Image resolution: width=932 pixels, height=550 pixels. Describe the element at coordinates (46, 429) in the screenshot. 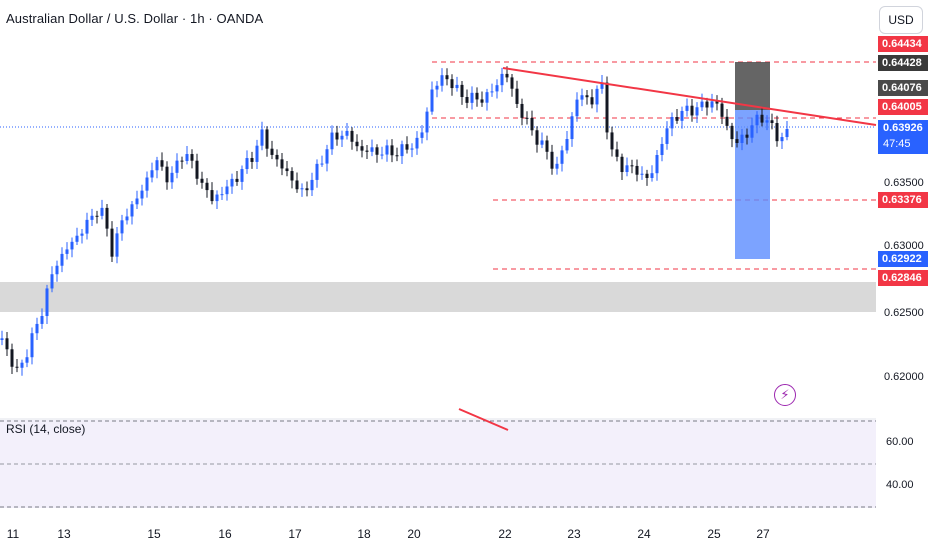

I see `rsi-indicator-label: RSI (14, close)` at that location.